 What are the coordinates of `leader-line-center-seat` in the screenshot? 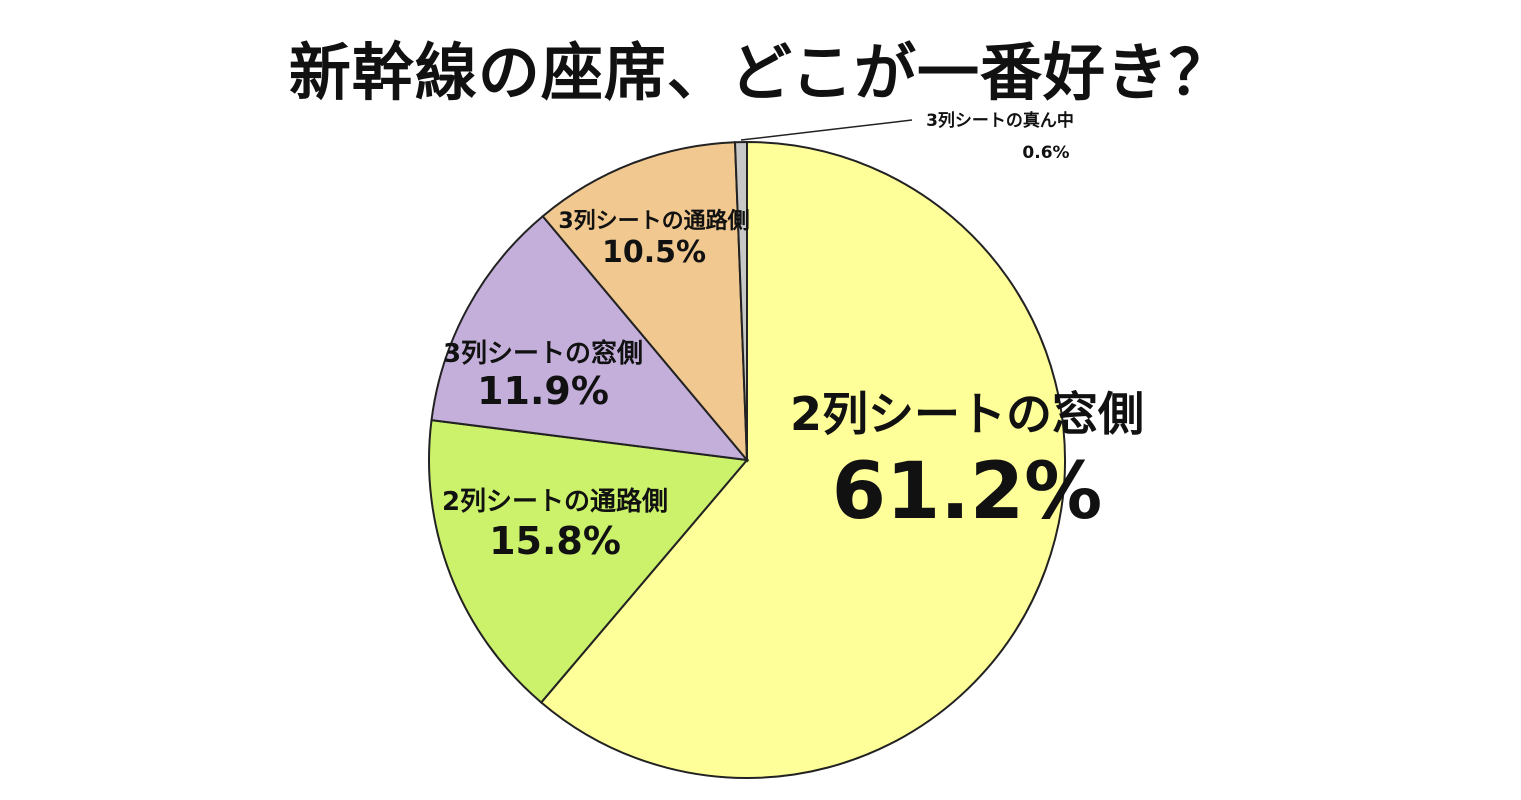 It's located at (826, 130).